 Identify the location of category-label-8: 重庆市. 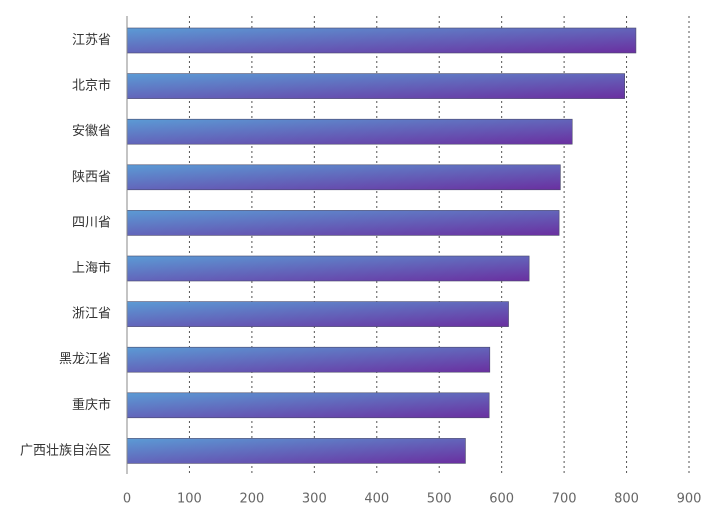
(91, 405).